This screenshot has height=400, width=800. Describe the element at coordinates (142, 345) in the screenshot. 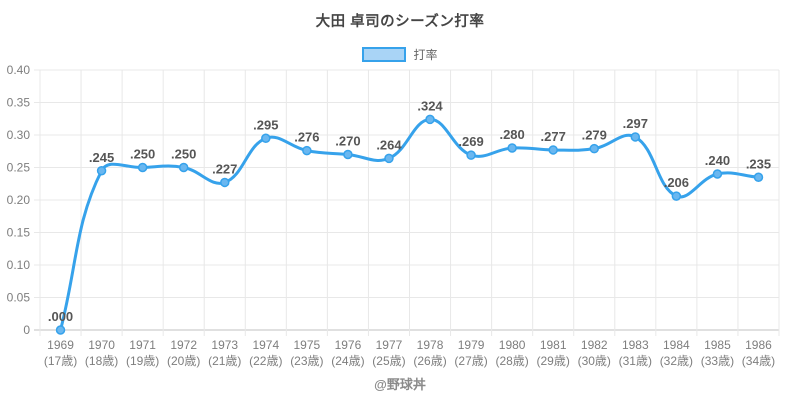

I see `x-axis-year-label: 1971` at that location.